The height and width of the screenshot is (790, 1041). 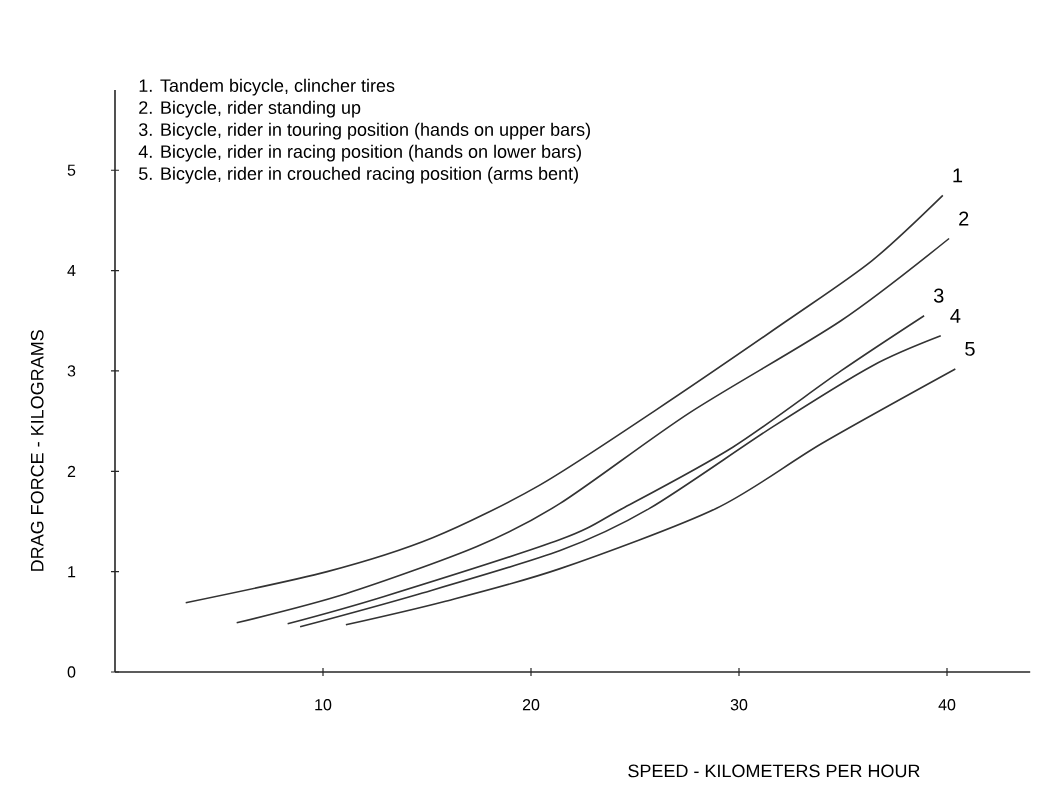 What do you see at coordinates (71, 371) in the screenshot?
I see `y-tick-label: 3` at bounding box center [71, 371].